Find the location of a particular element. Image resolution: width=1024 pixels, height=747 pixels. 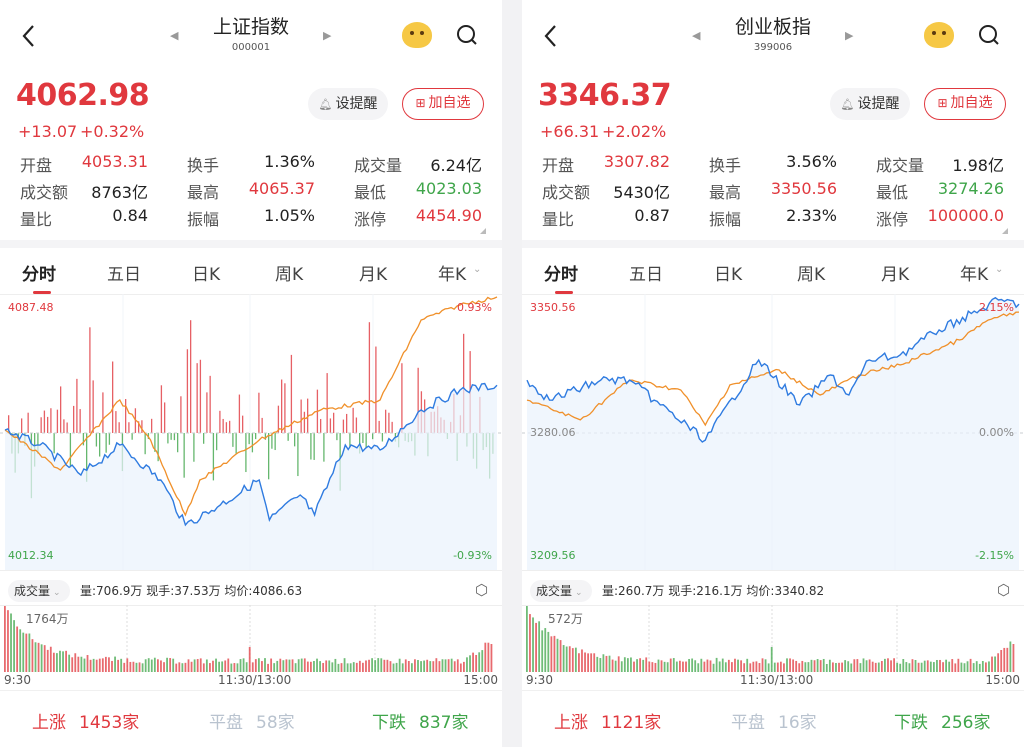

chevron-left-icon is located at coordinates (550, 36).